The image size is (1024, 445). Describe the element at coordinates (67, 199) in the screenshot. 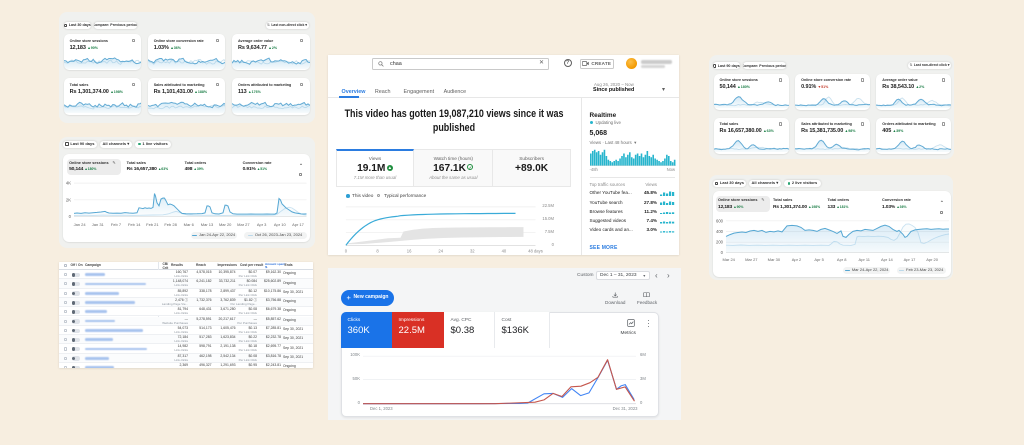

I see `svg-text: 2K` at that location.